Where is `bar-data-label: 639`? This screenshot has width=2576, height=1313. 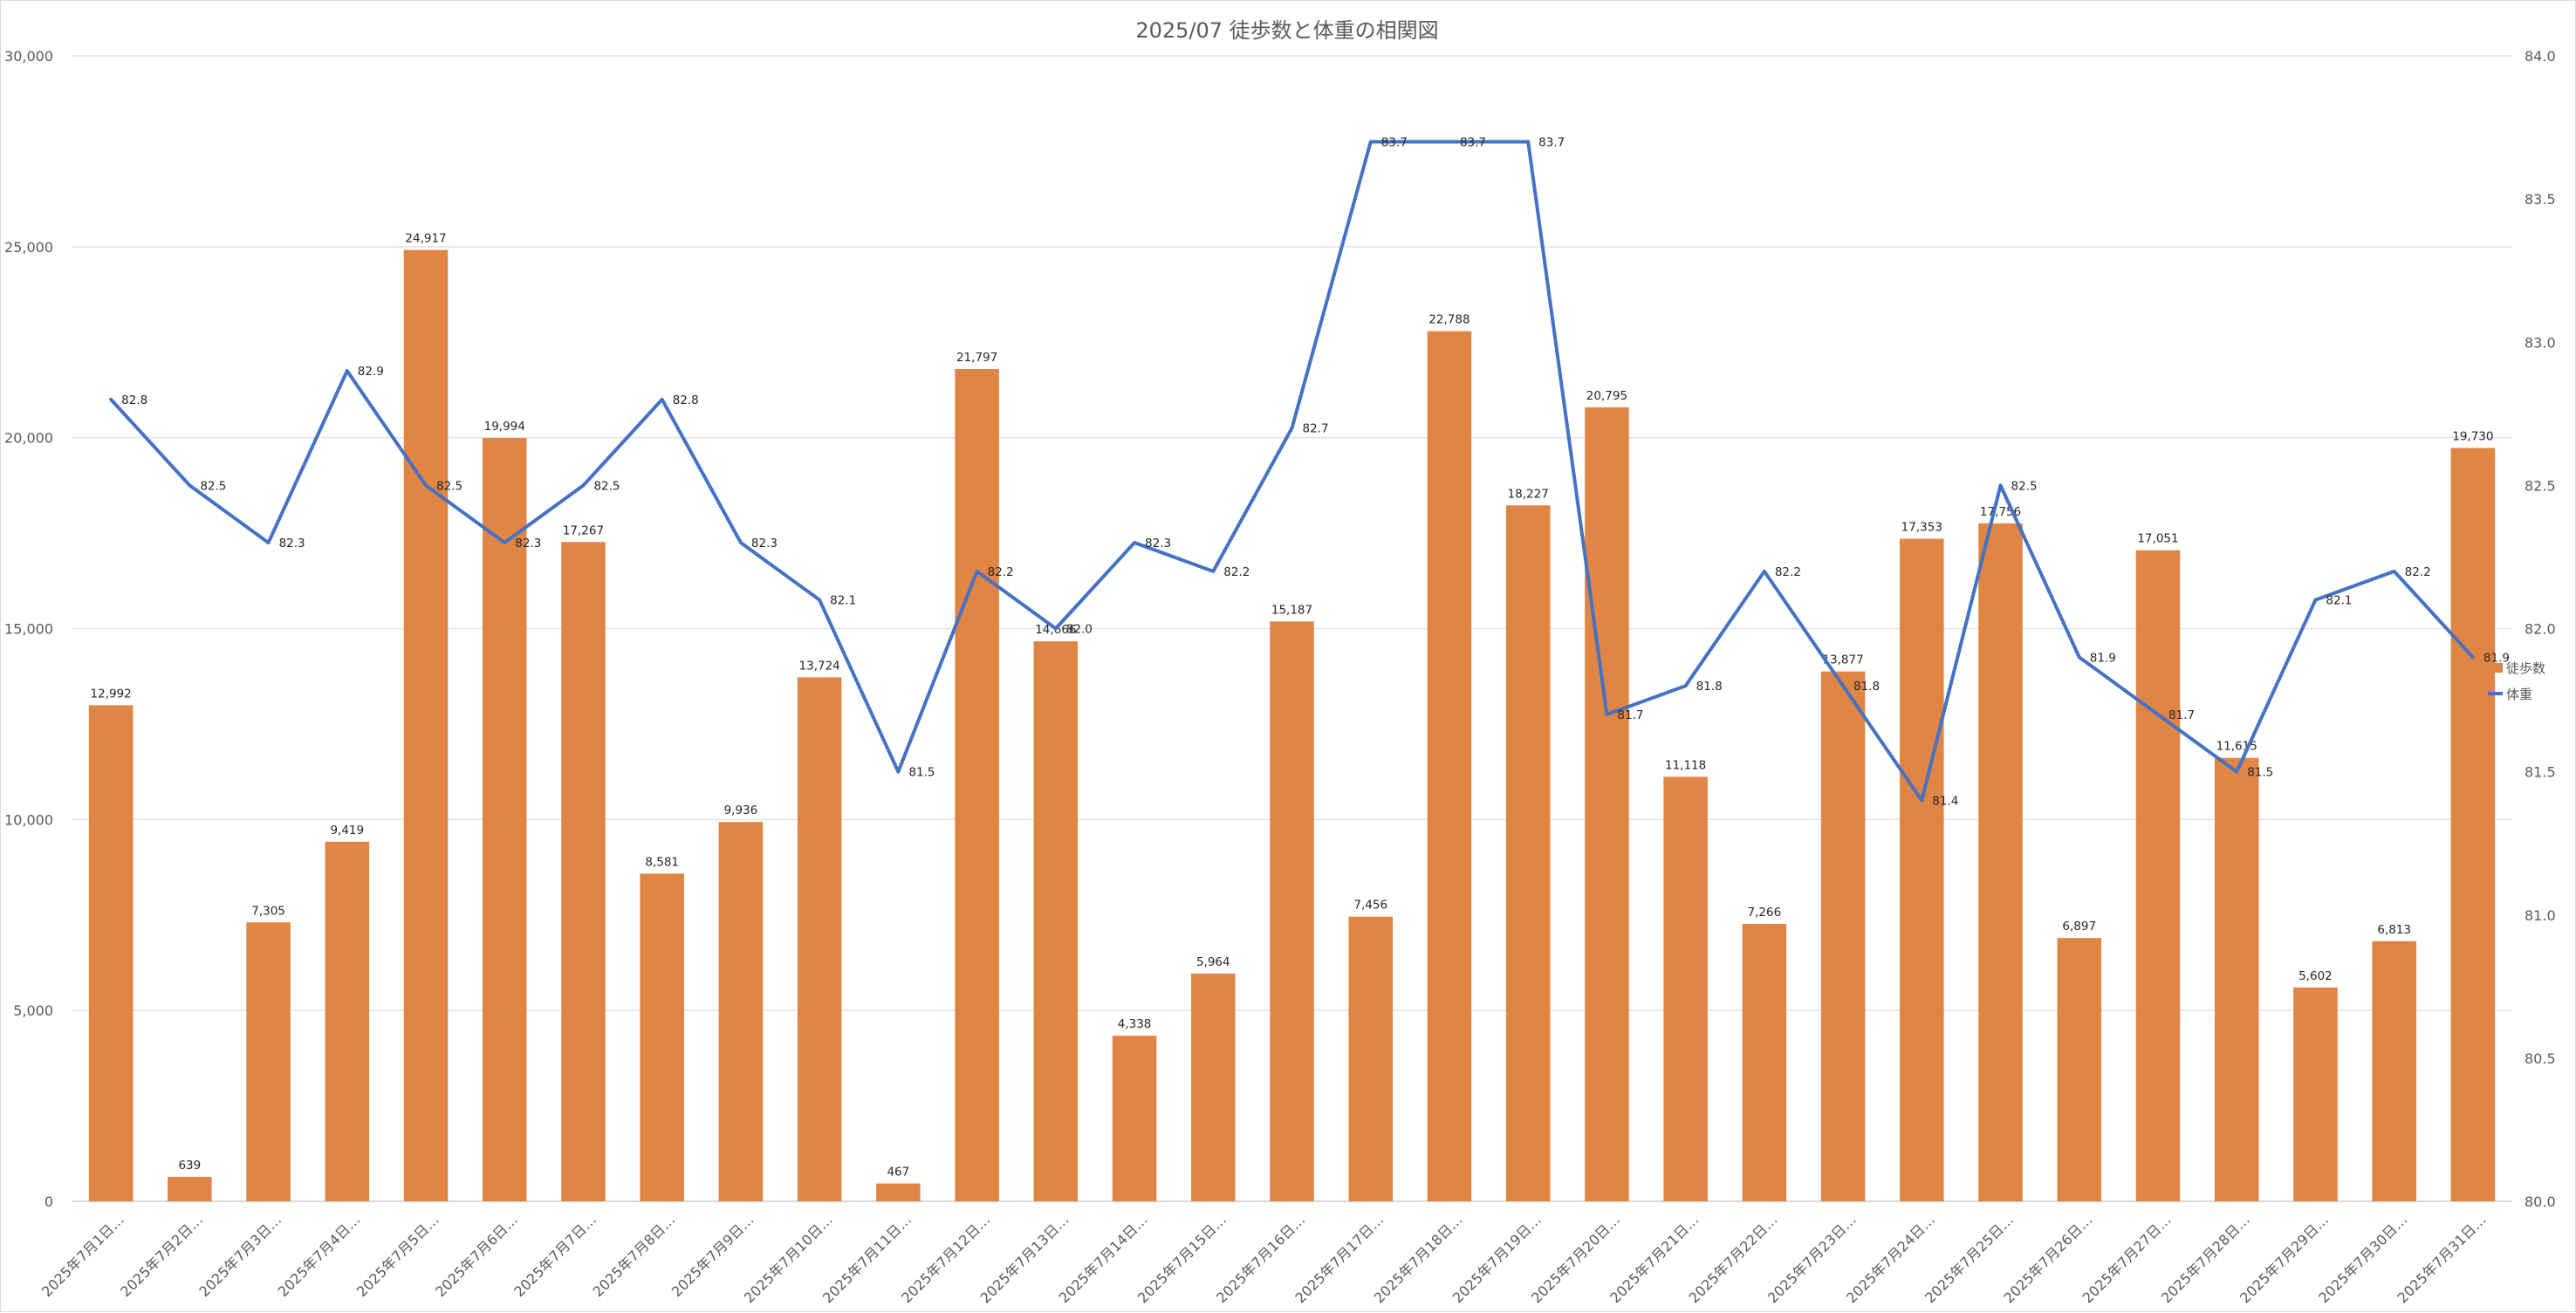
bar-data-label: 639 is located at coordinates (190, 1166).